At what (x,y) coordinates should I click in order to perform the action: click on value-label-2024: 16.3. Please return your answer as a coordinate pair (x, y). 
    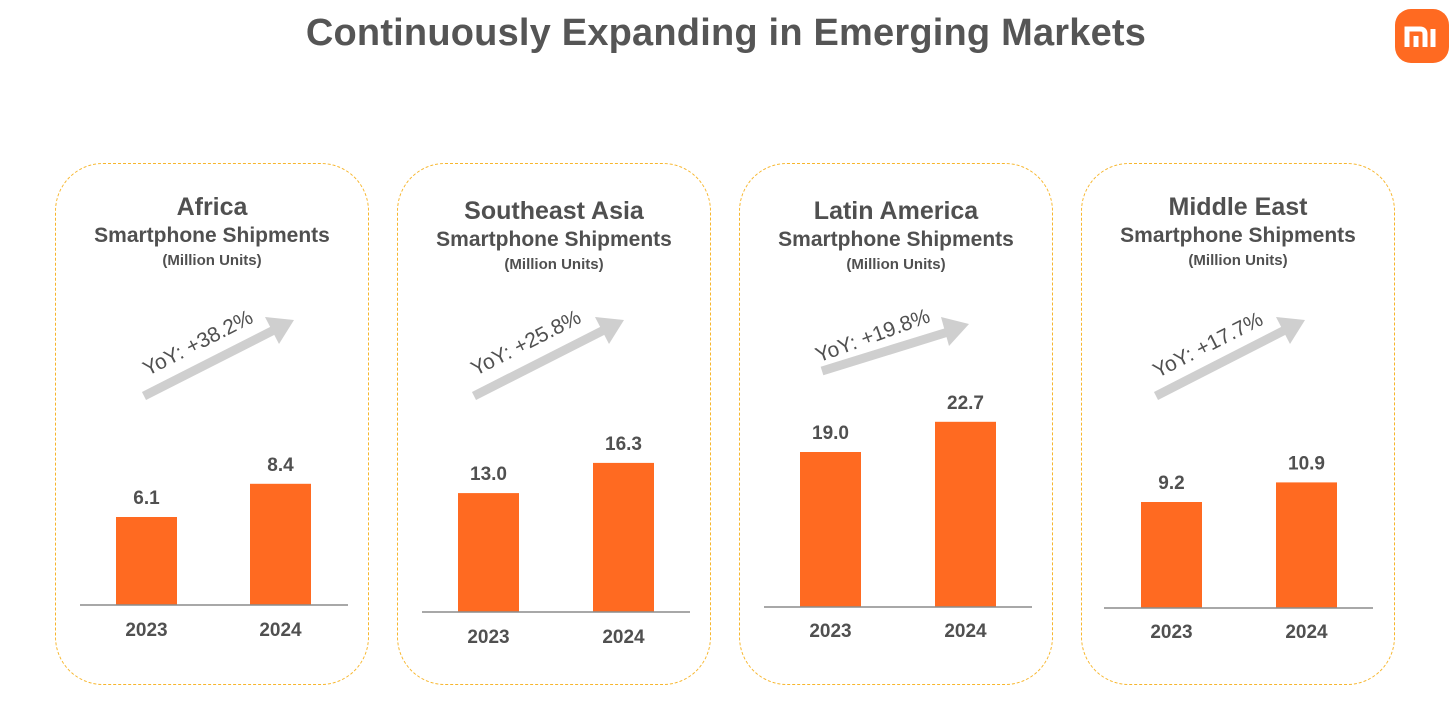
    Looking at the image, I should click on (623, 444).